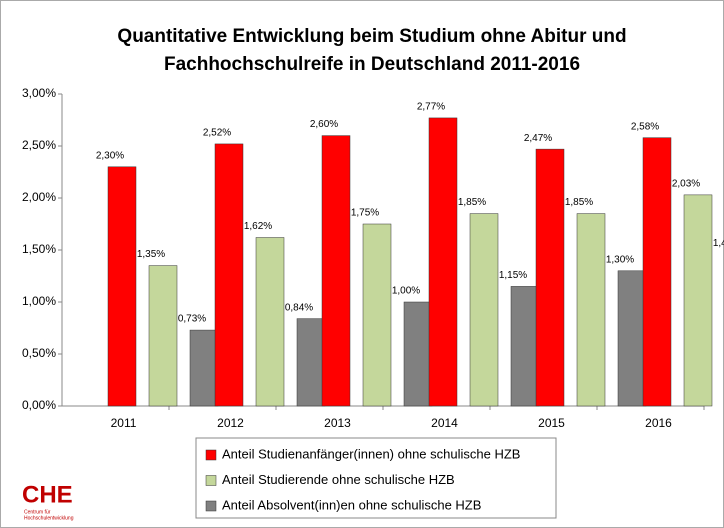  I want to click on x-tick-label: 2013, so click(337, 423).